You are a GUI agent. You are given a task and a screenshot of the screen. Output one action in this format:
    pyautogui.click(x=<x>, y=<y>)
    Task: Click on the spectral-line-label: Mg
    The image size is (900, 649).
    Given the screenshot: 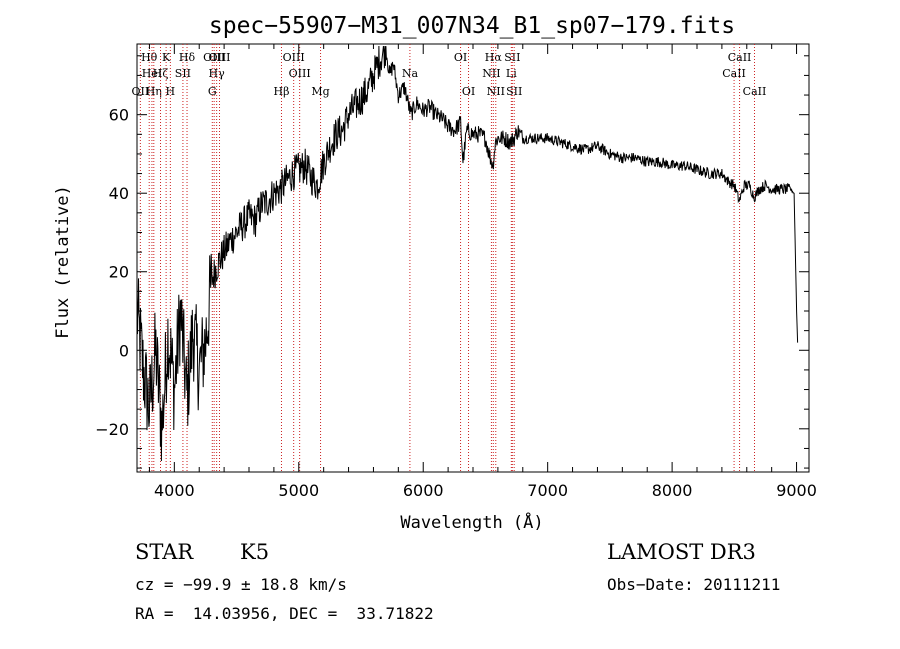 What is the action you would take?
    pyautogui.click(x=320, y=91)
    